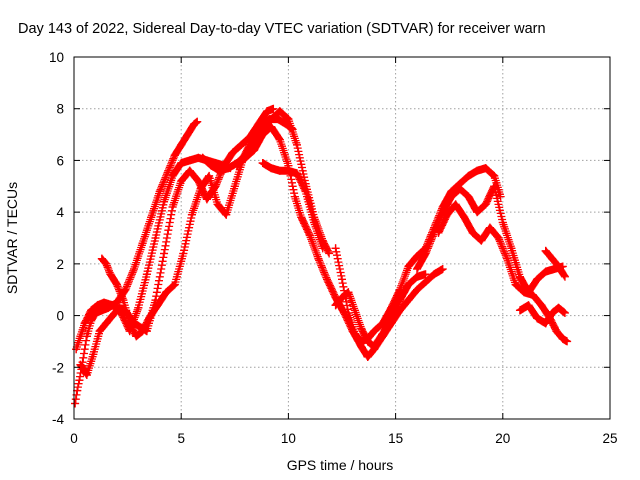 This screenshot has height=480, width=640. I want to click on y-tick-label: 2, so click(60, 264).